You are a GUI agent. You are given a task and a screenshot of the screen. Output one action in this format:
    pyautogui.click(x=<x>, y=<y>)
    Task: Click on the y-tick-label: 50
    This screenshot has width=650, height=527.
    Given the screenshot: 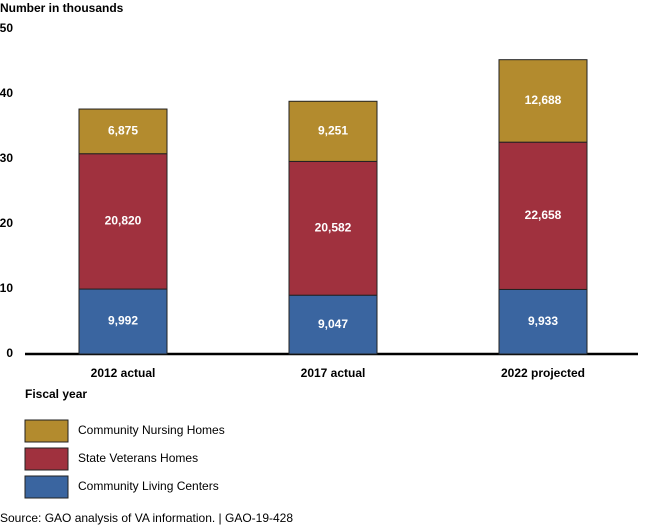 What is the action you would take?
    pyautogui.click(x=6, y=28)
    